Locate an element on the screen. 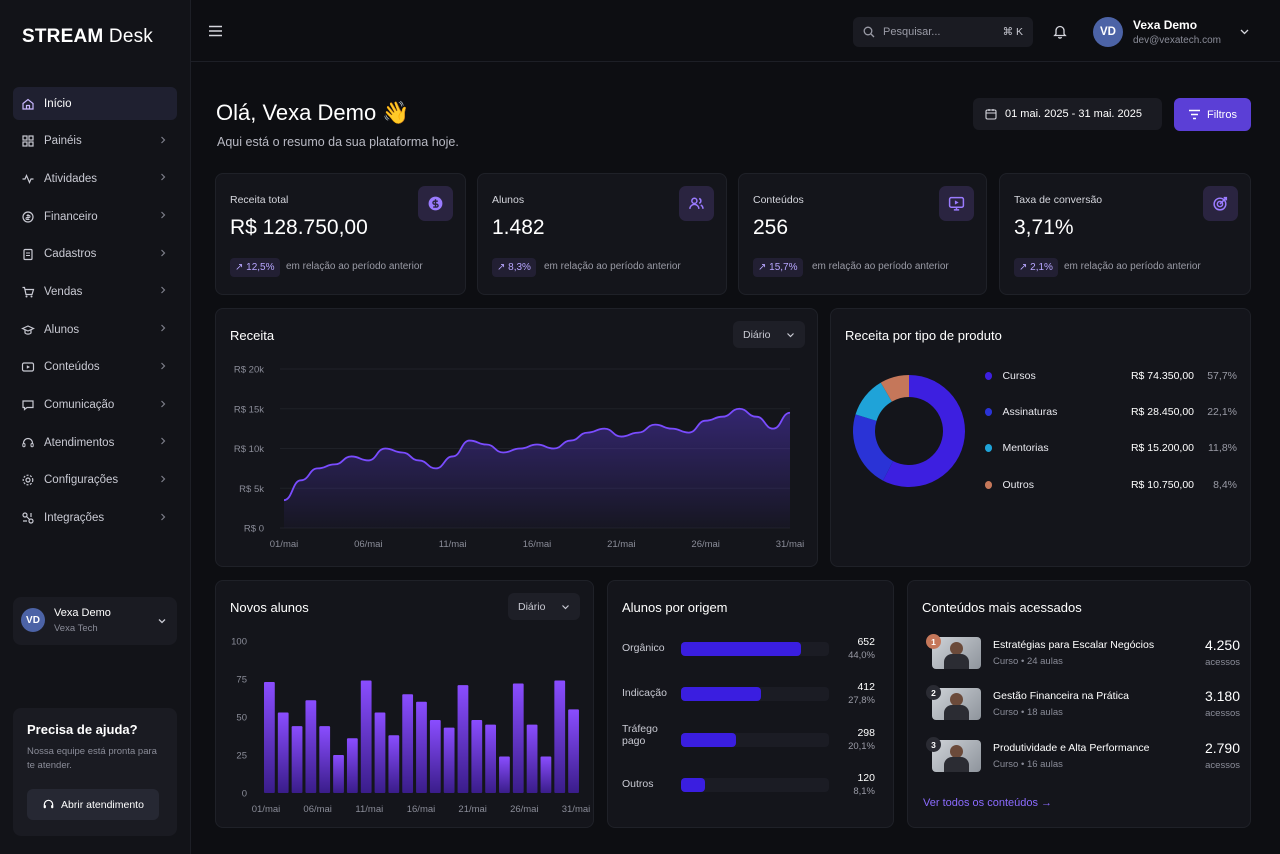 Image resolution: width=1280 pixels, height=854 pixels. sidebar-item-clipboard: Cadastros is located at coordinates (95, 254).